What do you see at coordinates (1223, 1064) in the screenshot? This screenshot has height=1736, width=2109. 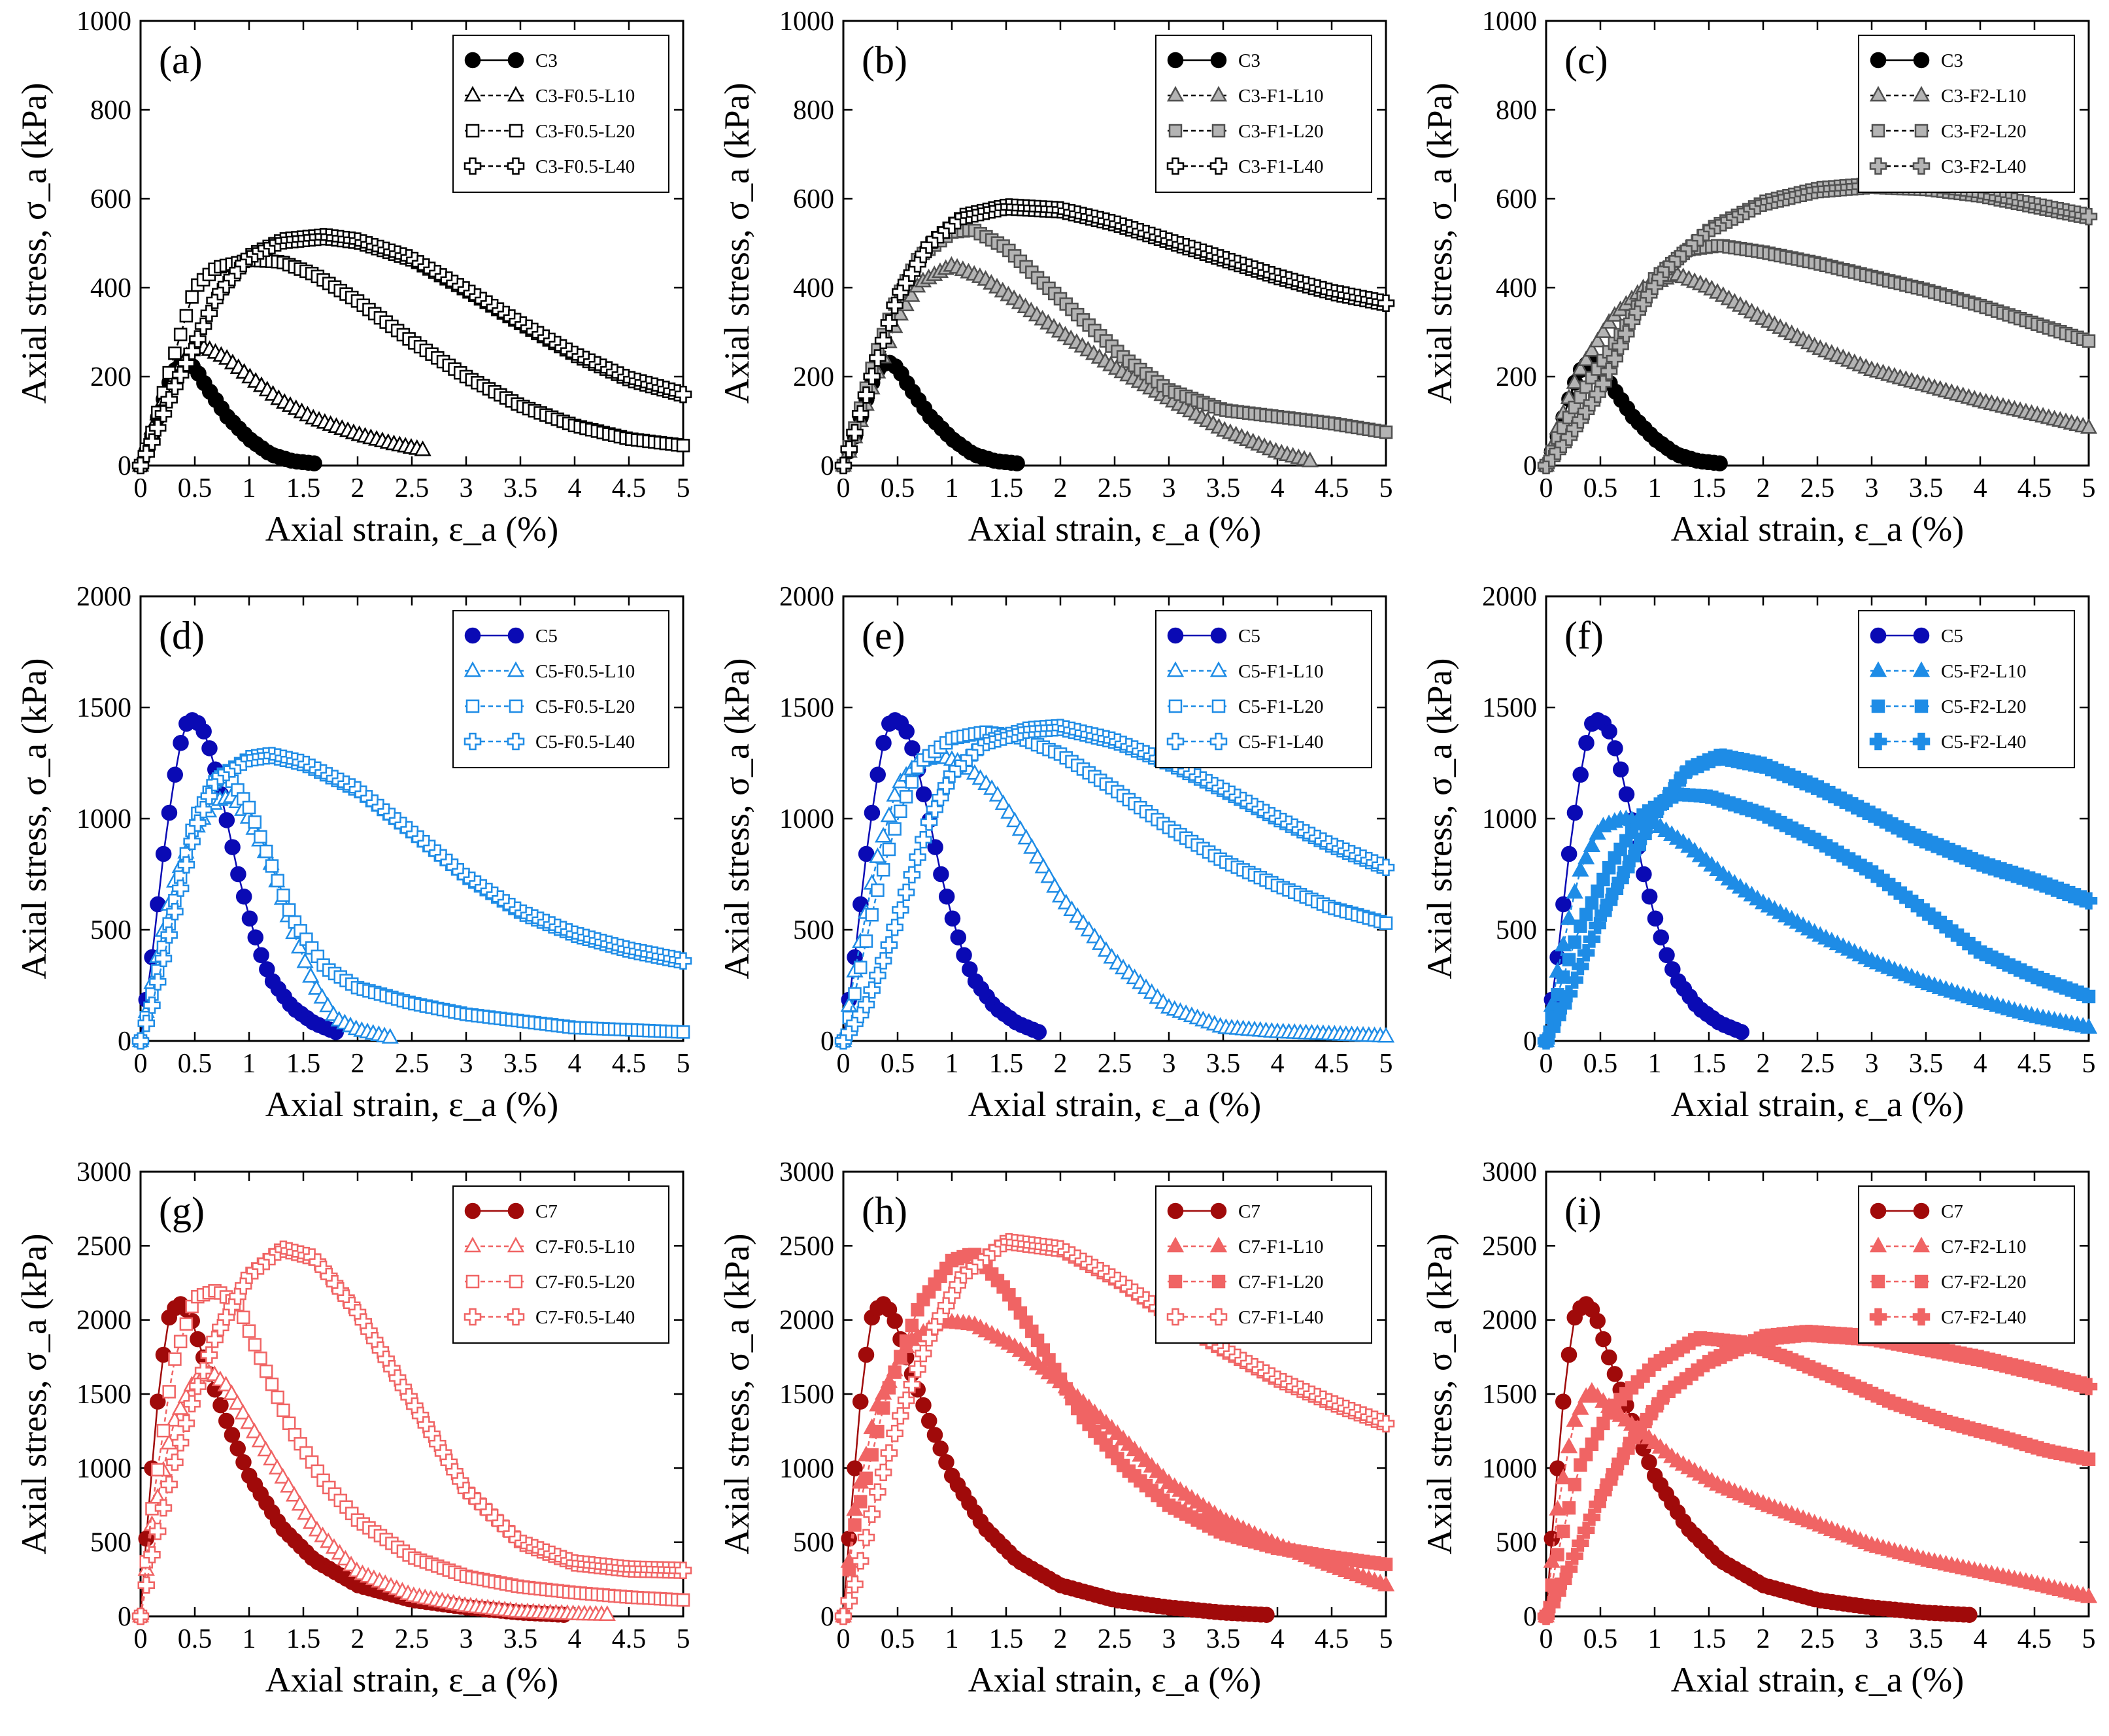 I see `x-tick-label: 3.5` at bounding box center [1223, 1064].